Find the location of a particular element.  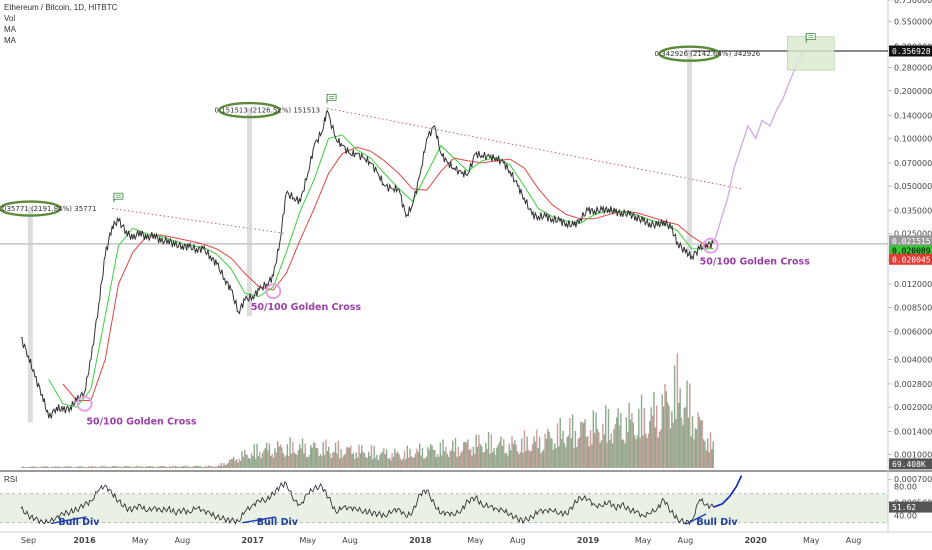

indicator-ma-1: MA is located at coordinates (10, 29).